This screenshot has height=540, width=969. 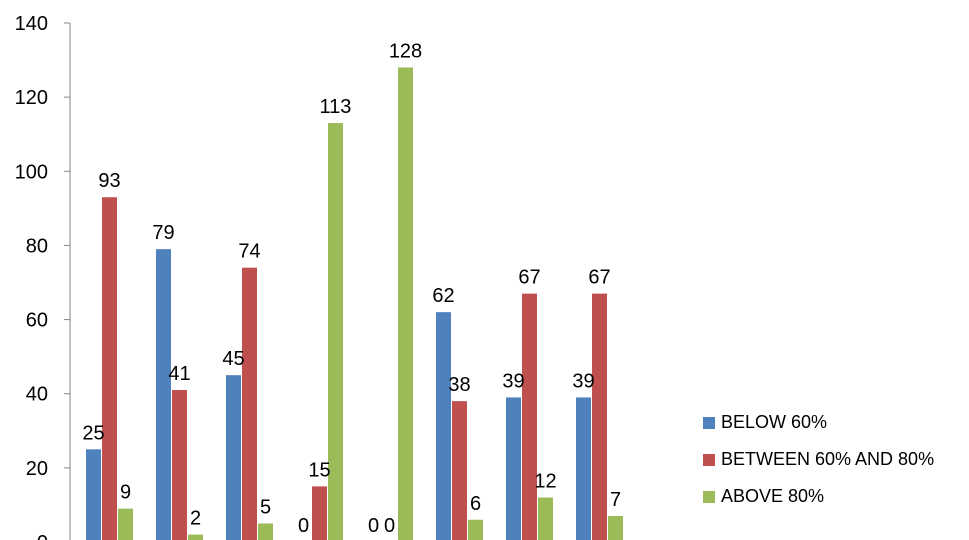 What do you see at coordinates (195, 519) in the screenshot?
I see `data-label: 2` at bounding box center [195, 519].